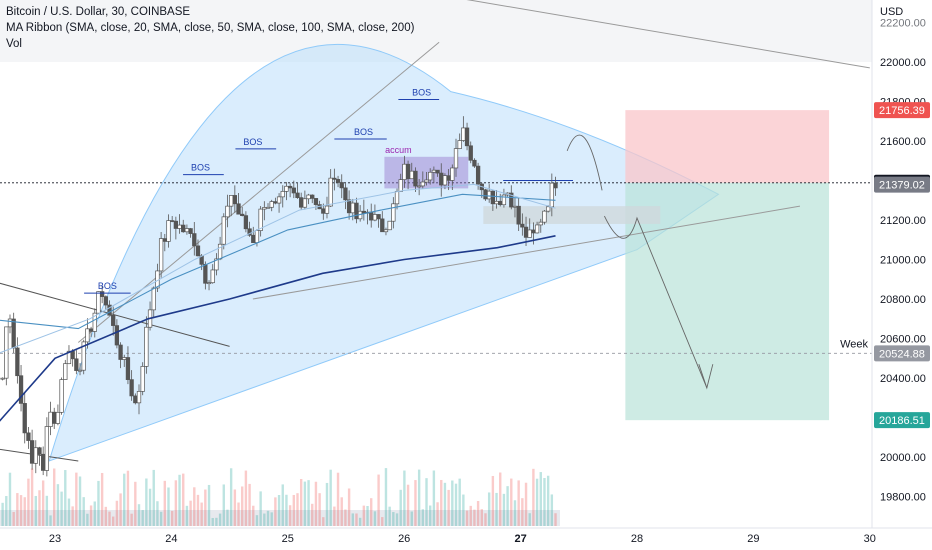 The height and width of the screenshot is (550, 932). I want to click on projection-path, so click(637, 261).